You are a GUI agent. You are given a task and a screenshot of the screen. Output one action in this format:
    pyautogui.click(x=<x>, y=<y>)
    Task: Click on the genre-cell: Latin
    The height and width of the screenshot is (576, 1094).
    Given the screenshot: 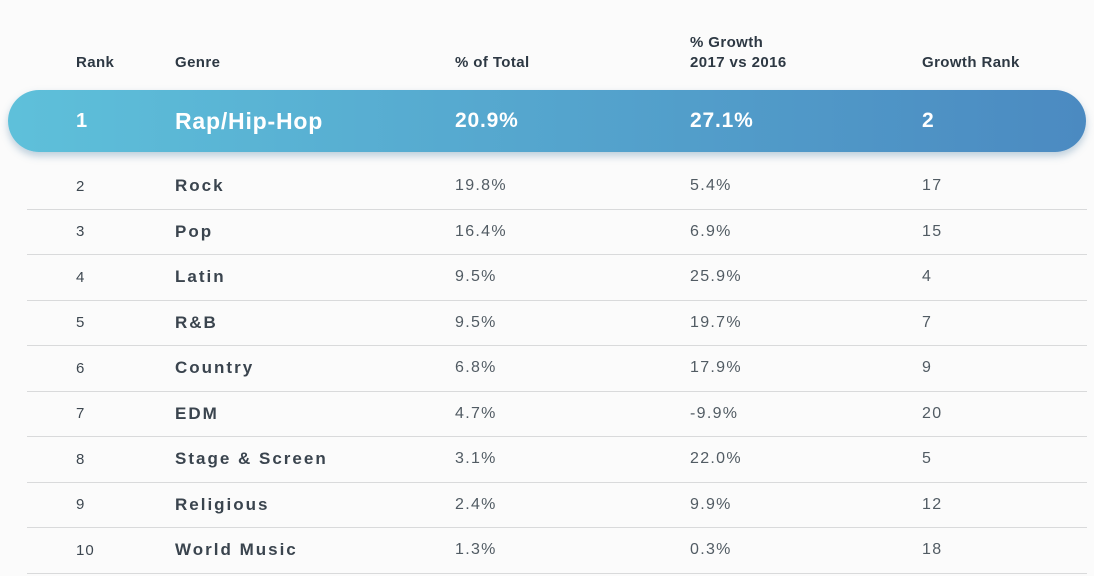 What is the action you would take?
    pyautogui.click(x=200, y=277)
    